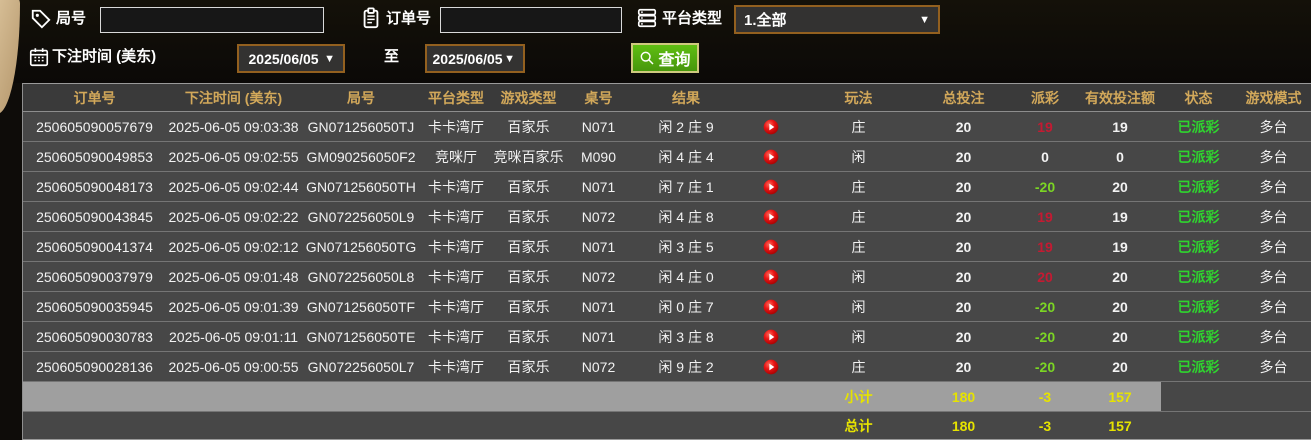 The image size is (1311, 440). I want to click on date-from-value: 2025/06/05, so click(283, 58).